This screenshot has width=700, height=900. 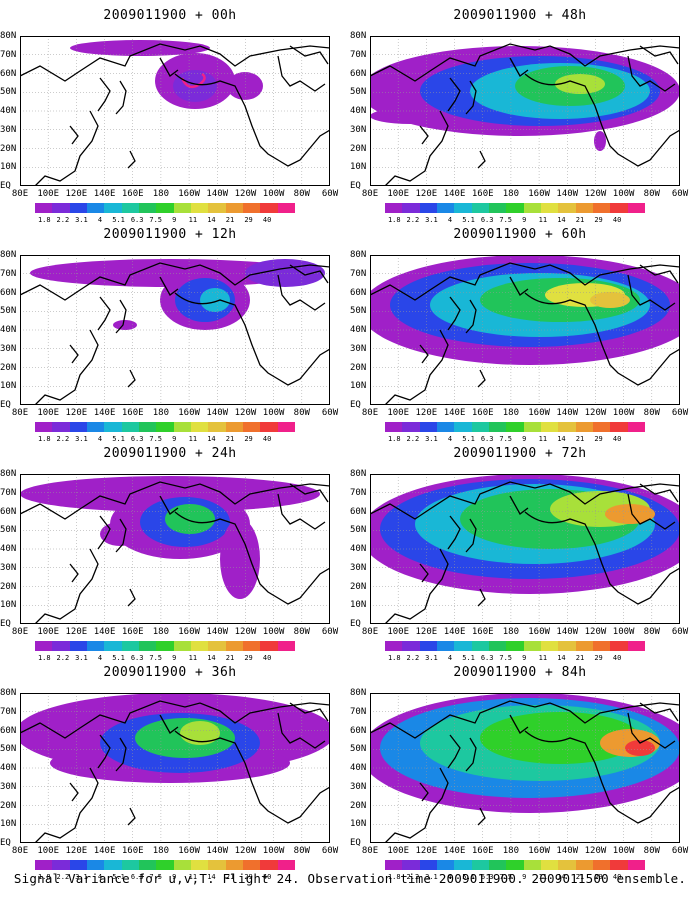 What do you see at coordinates (454, 413) in the screenshot?
I see `lon-tick-label: 140E` at bounding box center [454, 413].